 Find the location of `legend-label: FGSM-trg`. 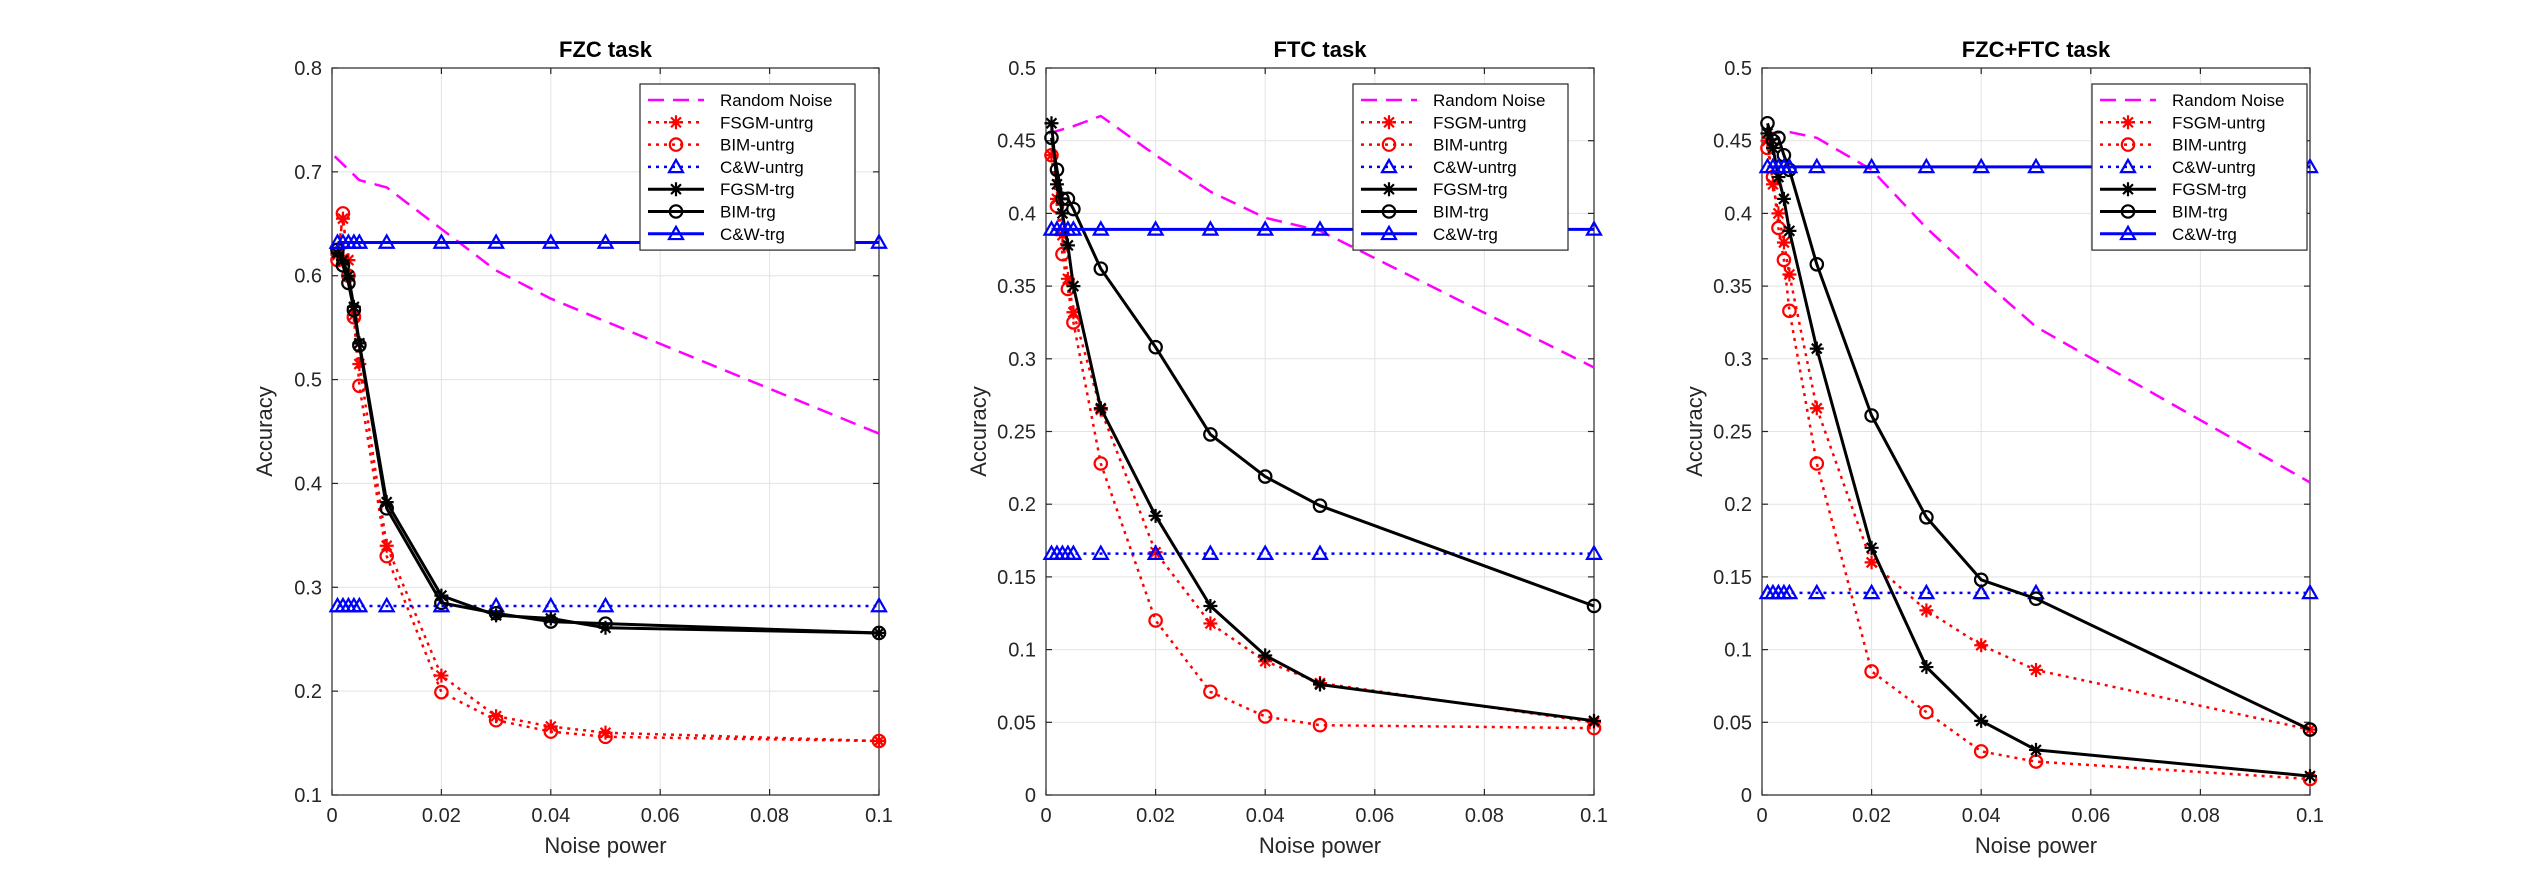

legend-label: FGSM-trg is located at coordinates (1470, 189).